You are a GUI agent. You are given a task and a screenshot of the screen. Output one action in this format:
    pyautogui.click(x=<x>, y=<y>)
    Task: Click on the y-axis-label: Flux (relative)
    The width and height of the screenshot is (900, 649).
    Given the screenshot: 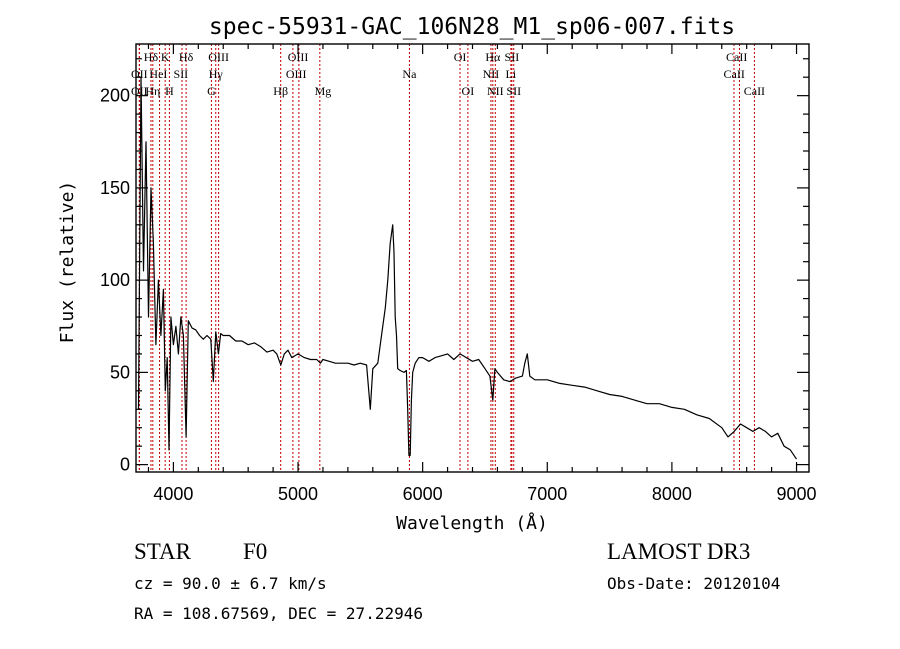 What is the action you would take?
    pyautogui.click(x=67, y=262)
    